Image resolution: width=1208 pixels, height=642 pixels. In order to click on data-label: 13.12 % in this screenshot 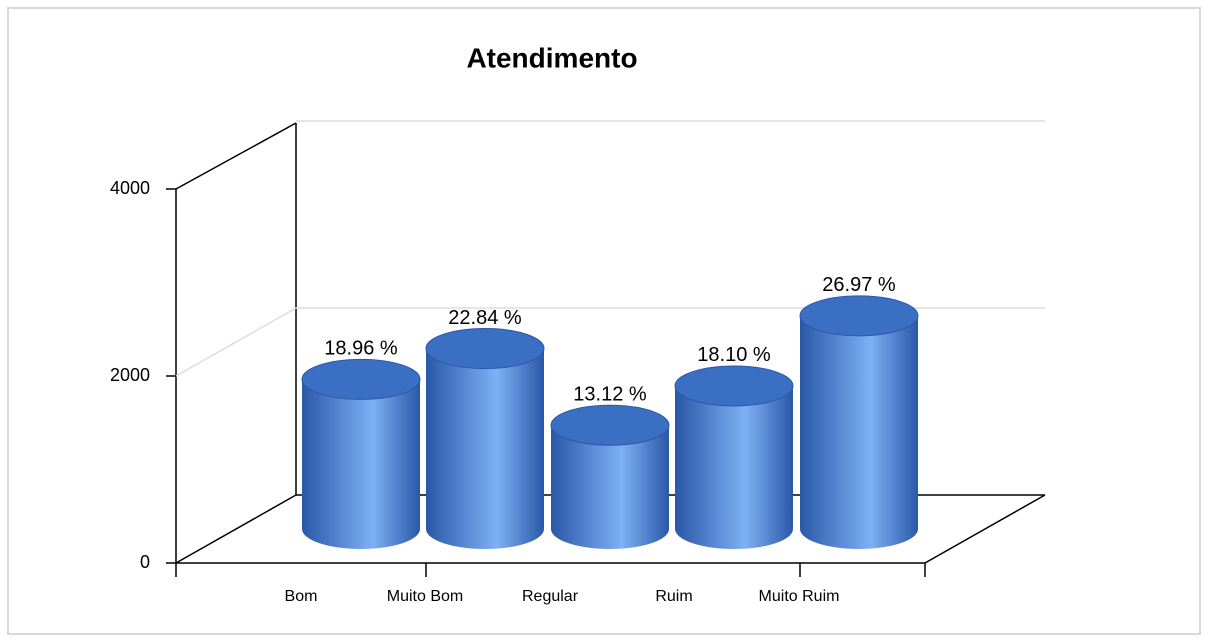, I will do `click(610, 394)`.